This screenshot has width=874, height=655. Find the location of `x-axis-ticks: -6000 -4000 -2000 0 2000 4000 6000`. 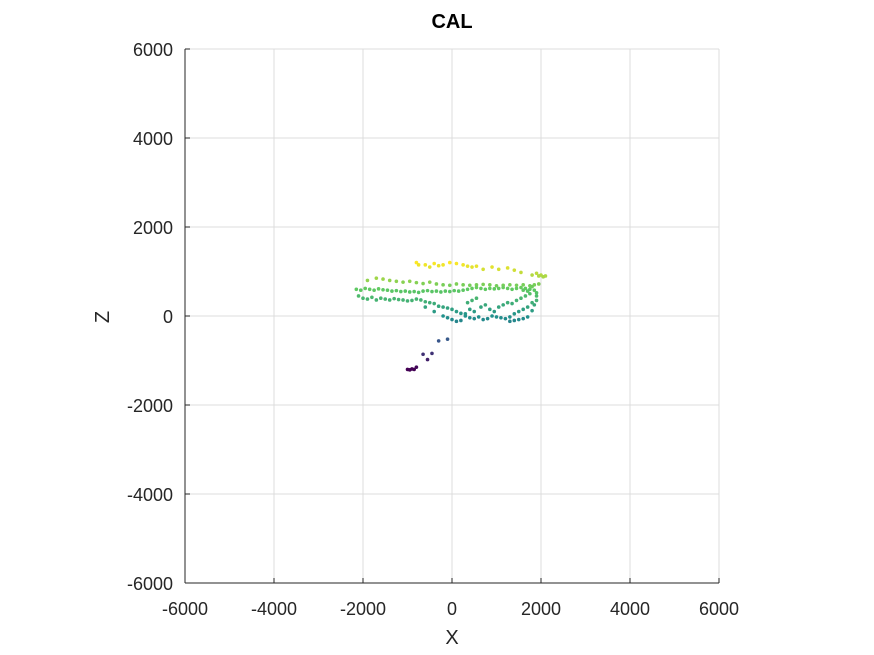

x-axis-ticks: -6000 -4000 -2000 0 2000 4000 6000 is located at coordinates (450, 598).